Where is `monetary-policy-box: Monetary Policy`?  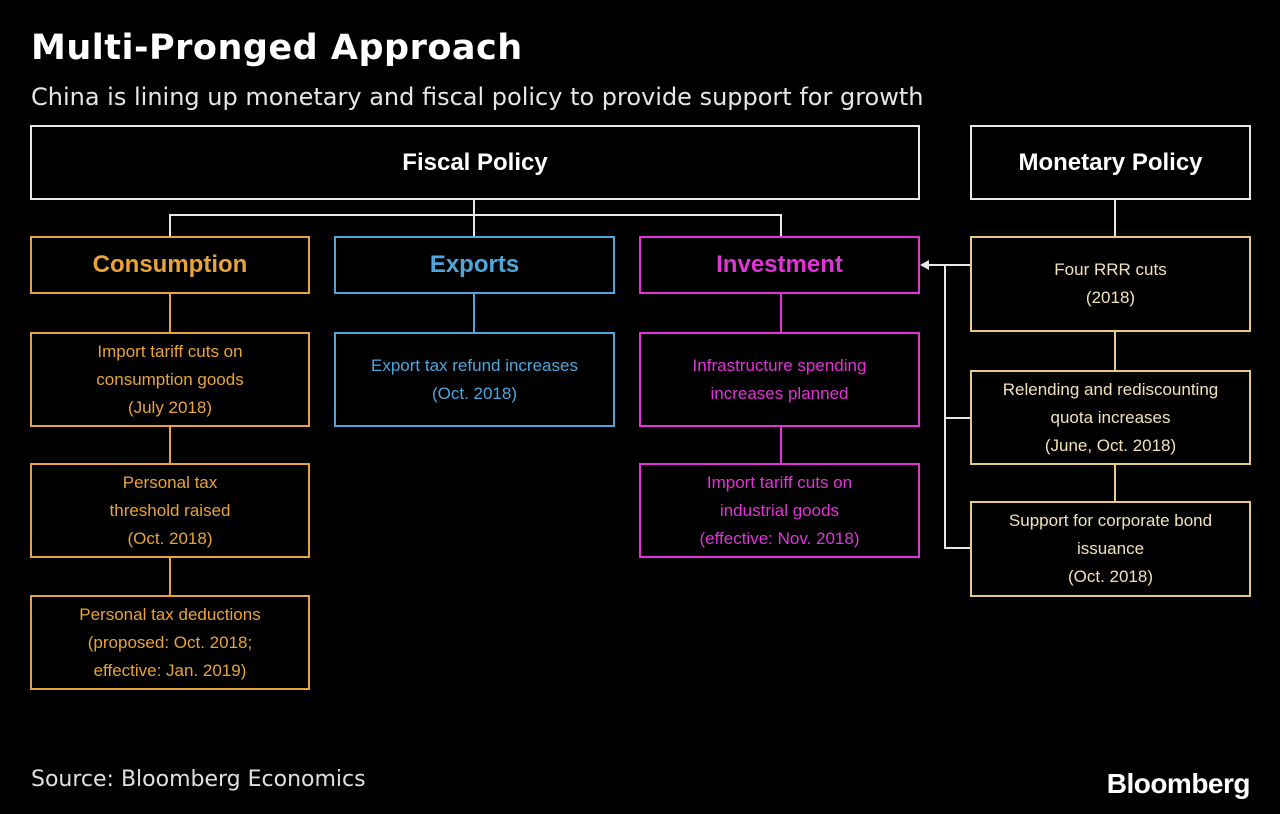
monetary-policy-box: Monetary Policy is located at coordinates (1110, 162).